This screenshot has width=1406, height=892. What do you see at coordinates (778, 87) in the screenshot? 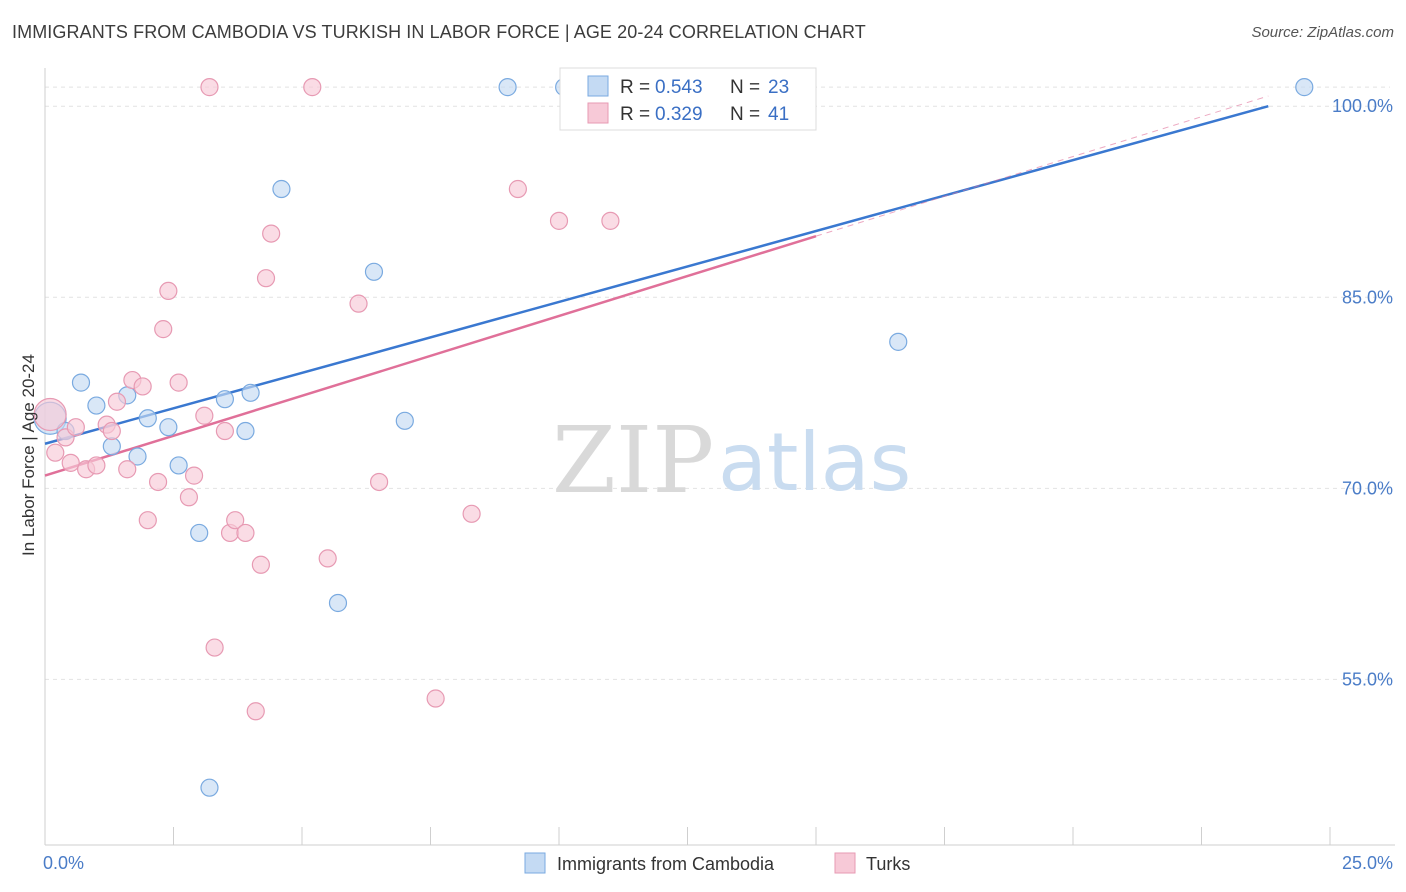
I see `legend-n-value-cambodia: 23` at bounding box center [778, 87].